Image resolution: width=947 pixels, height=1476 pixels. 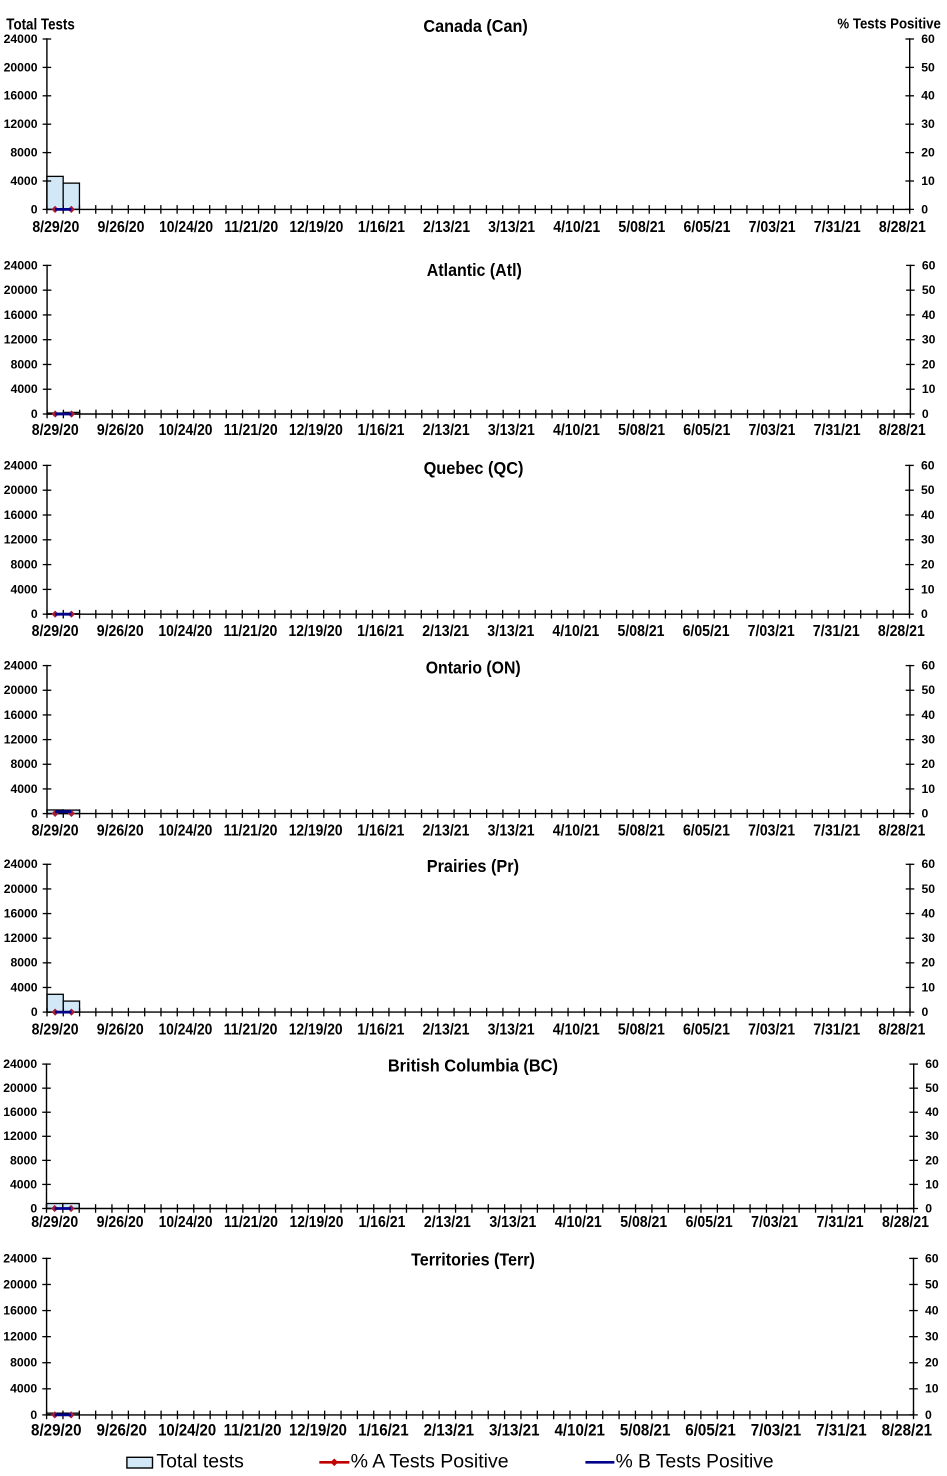 I want to click on svg-text: 24000, so click(x=21, y=465).